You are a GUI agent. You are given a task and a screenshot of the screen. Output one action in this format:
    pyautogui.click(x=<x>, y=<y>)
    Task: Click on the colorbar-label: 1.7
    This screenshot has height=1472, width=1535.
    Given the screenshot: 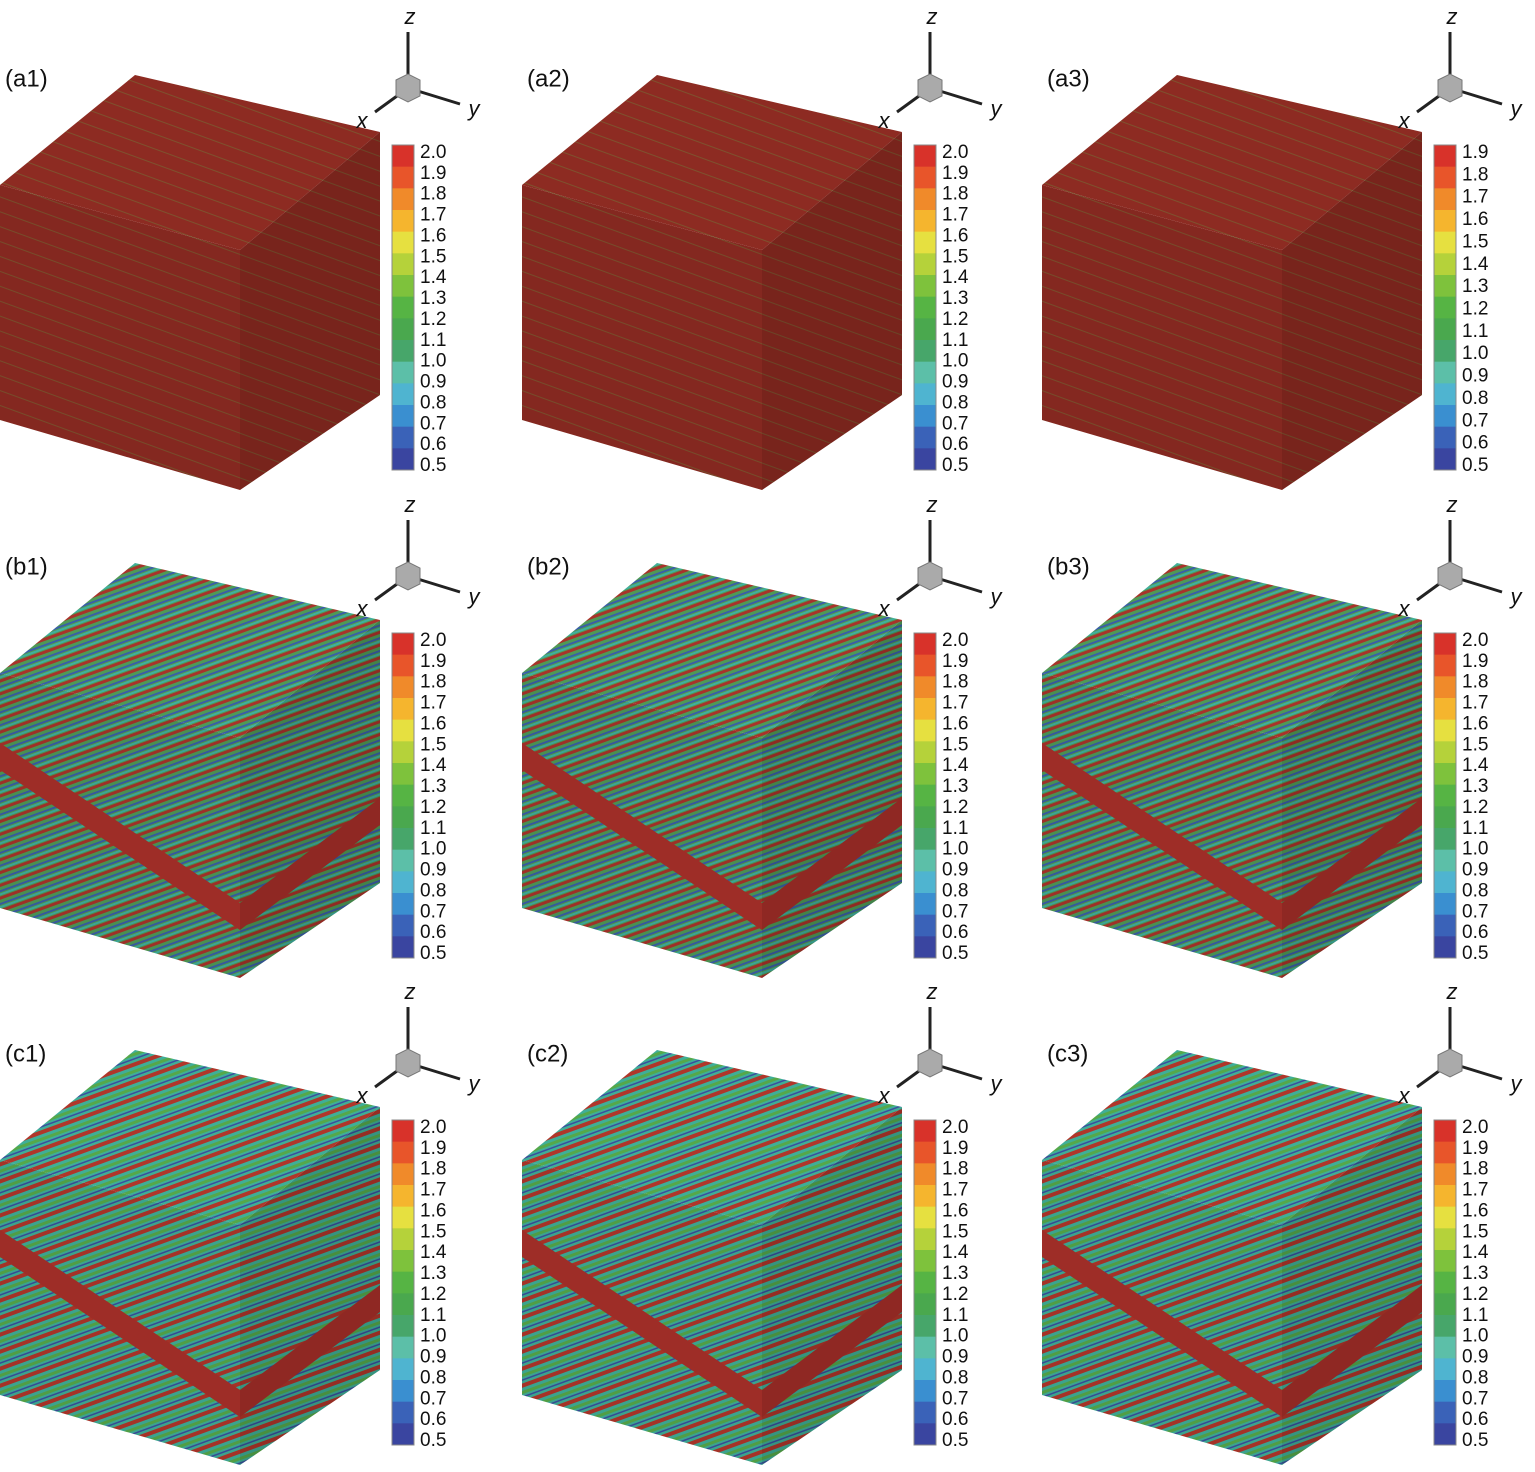 What is the action you would take?
    pyautogui.click(x=433, y=1190)
    